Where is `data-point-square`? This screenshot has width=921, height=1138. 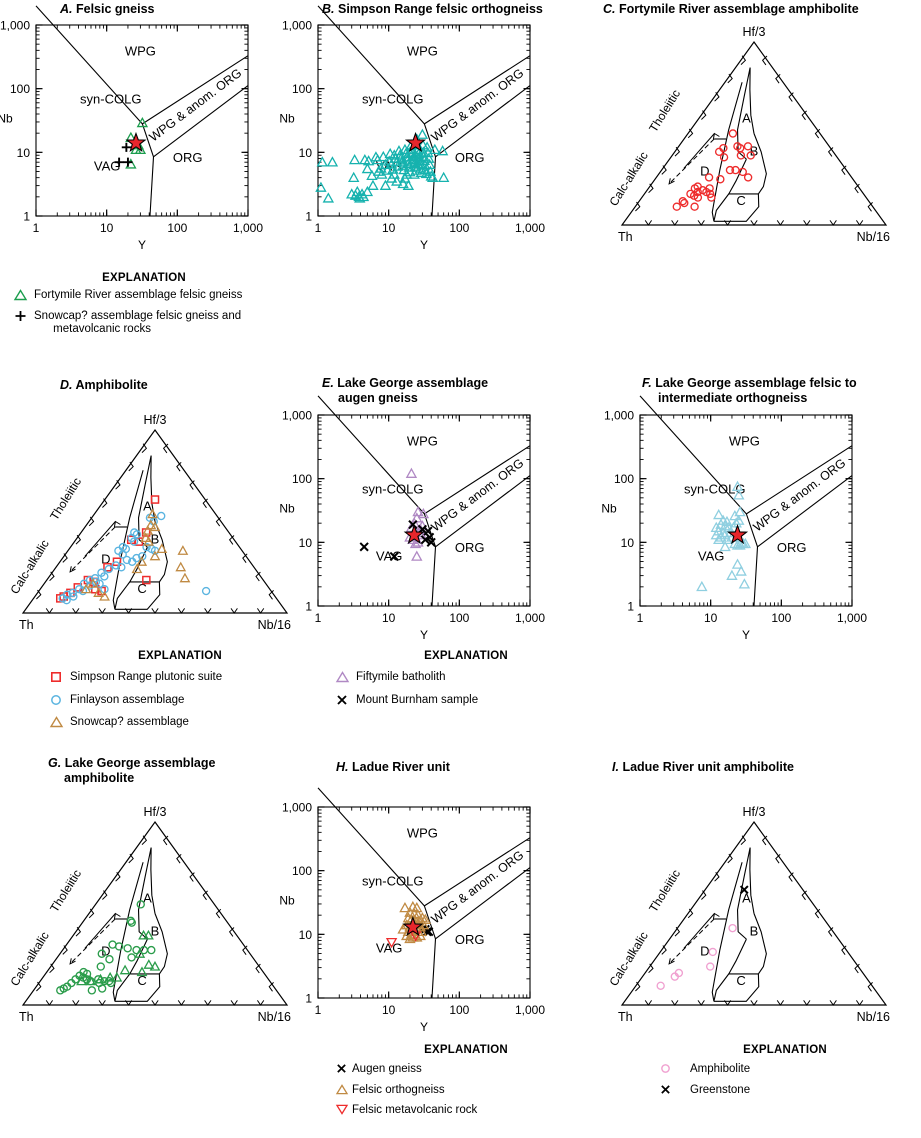 data-point-square is located at coordinates (107, 567).